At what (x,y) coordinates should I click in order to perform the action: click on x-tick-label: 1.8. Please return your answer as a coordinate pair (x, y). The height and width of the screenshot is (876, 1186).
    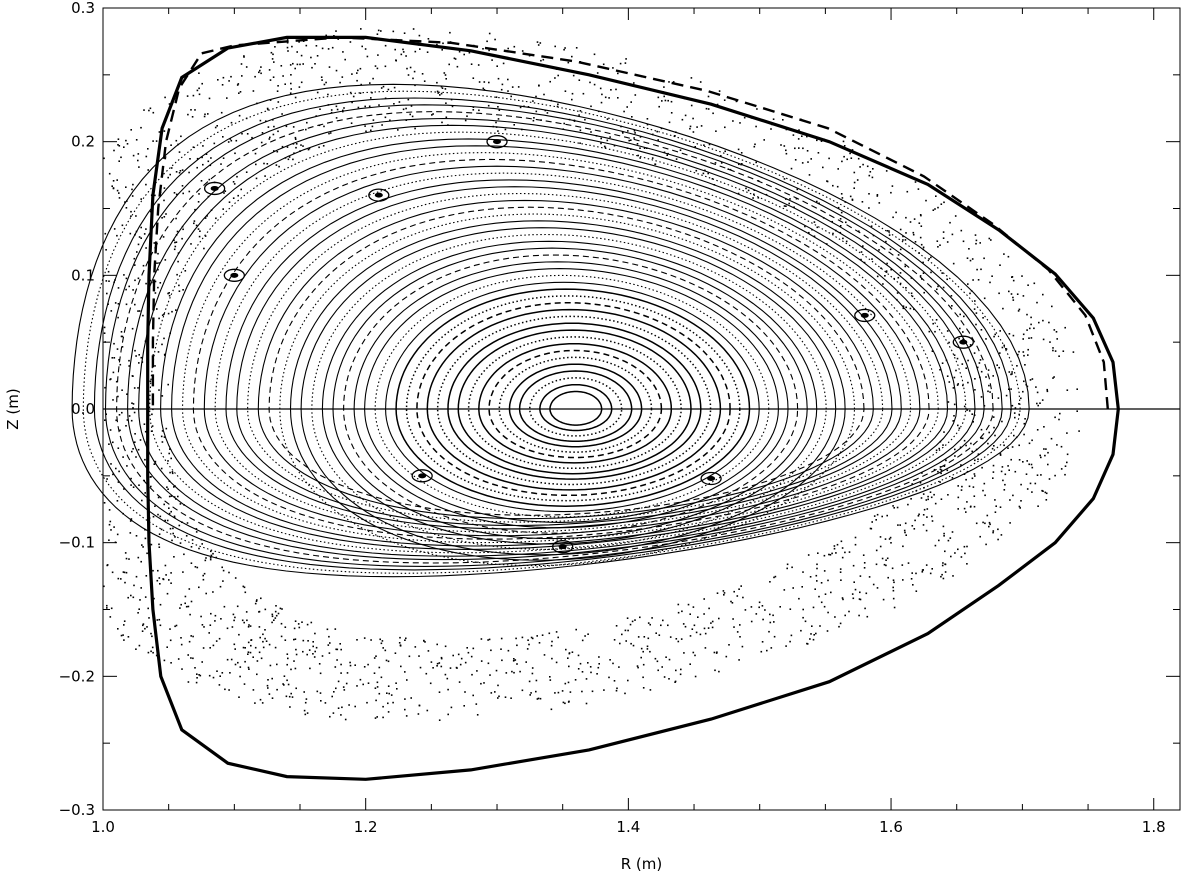
    Looking at the image, I should click on (1154, 827).